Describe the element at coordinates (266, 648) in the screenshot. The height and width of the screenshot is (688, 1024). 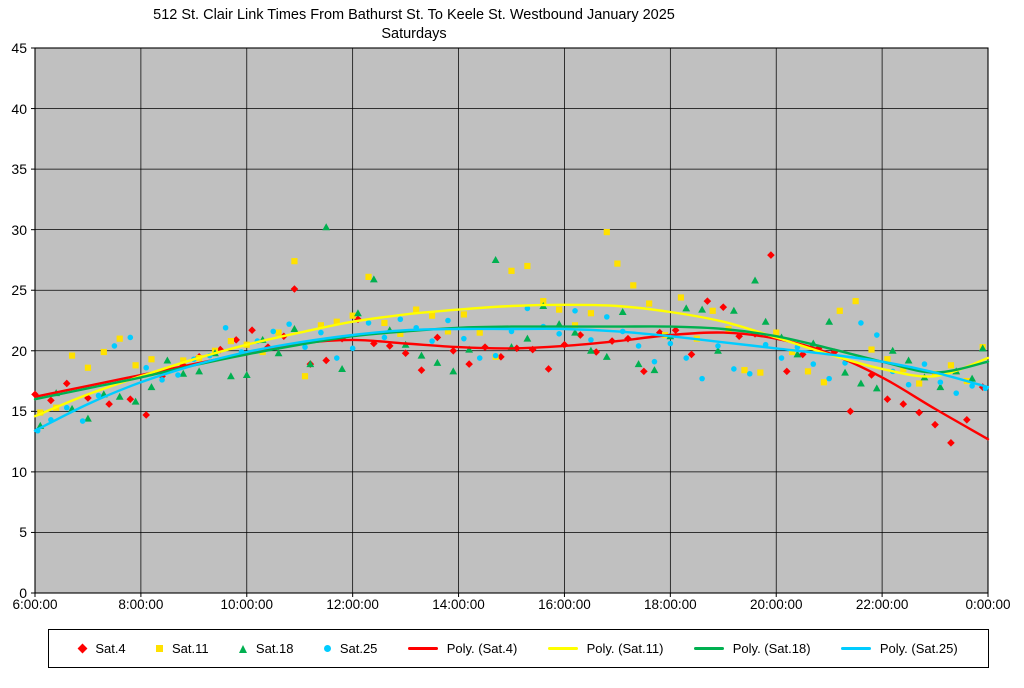
I see `legend-item-sat-18: Sat.18` at that location.